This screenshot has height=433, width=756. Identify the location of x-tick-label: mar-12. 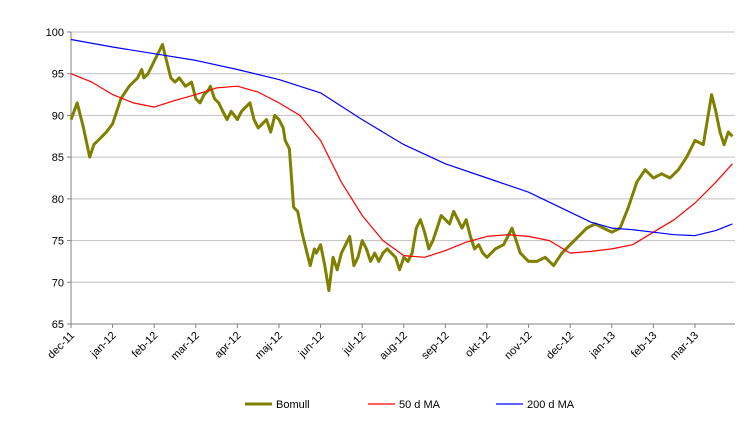
(185, 346).